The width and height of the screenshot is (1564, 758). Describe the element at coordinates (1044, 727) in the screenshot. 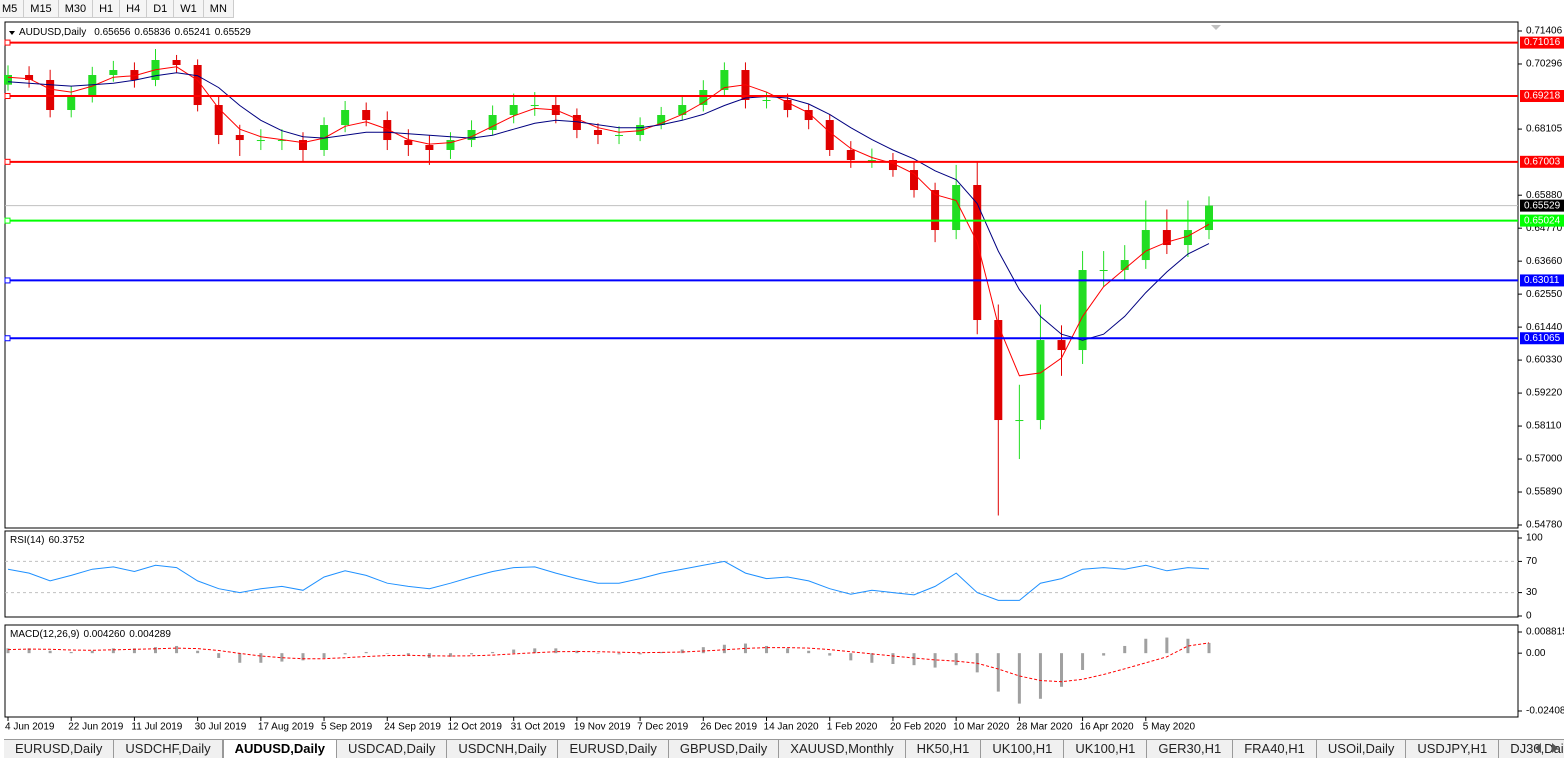

I see `x-tick-label: 28 Mar 2020` at that location.